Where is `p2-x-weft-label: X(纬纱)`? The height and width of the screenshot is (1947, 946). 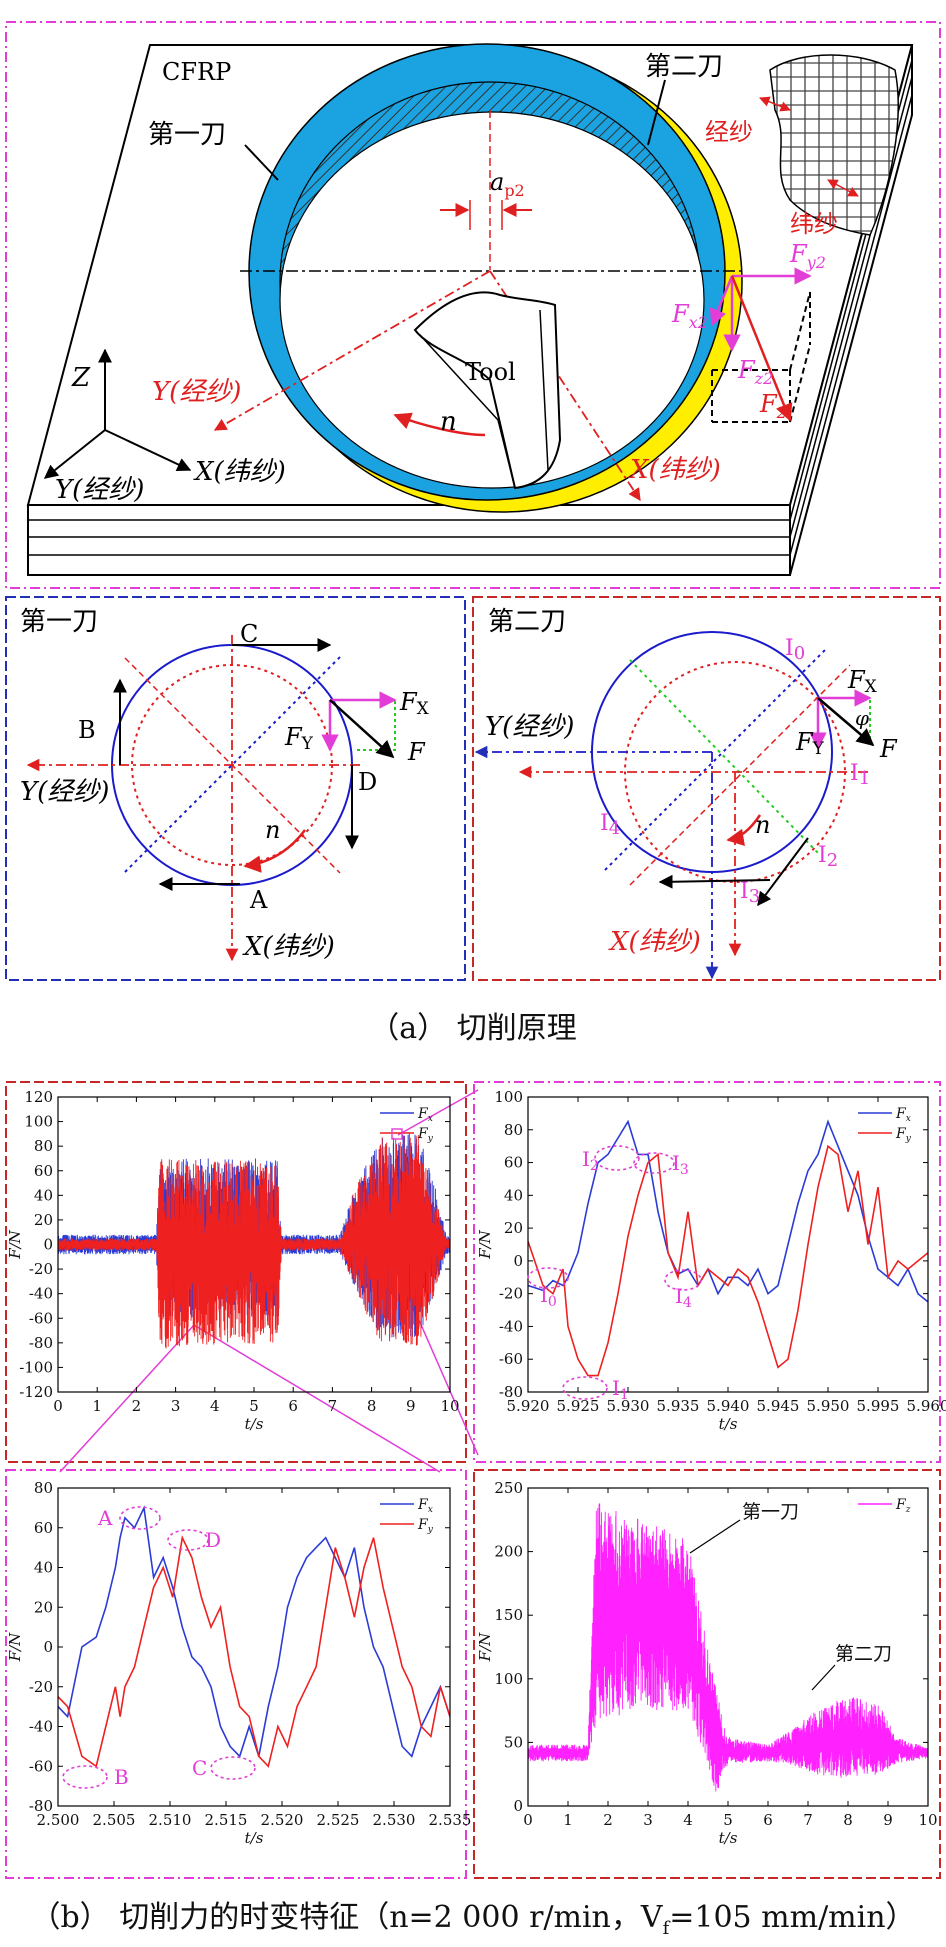 p2-x-weft-label: X(纬纱) is located at coordinates (654, 942).